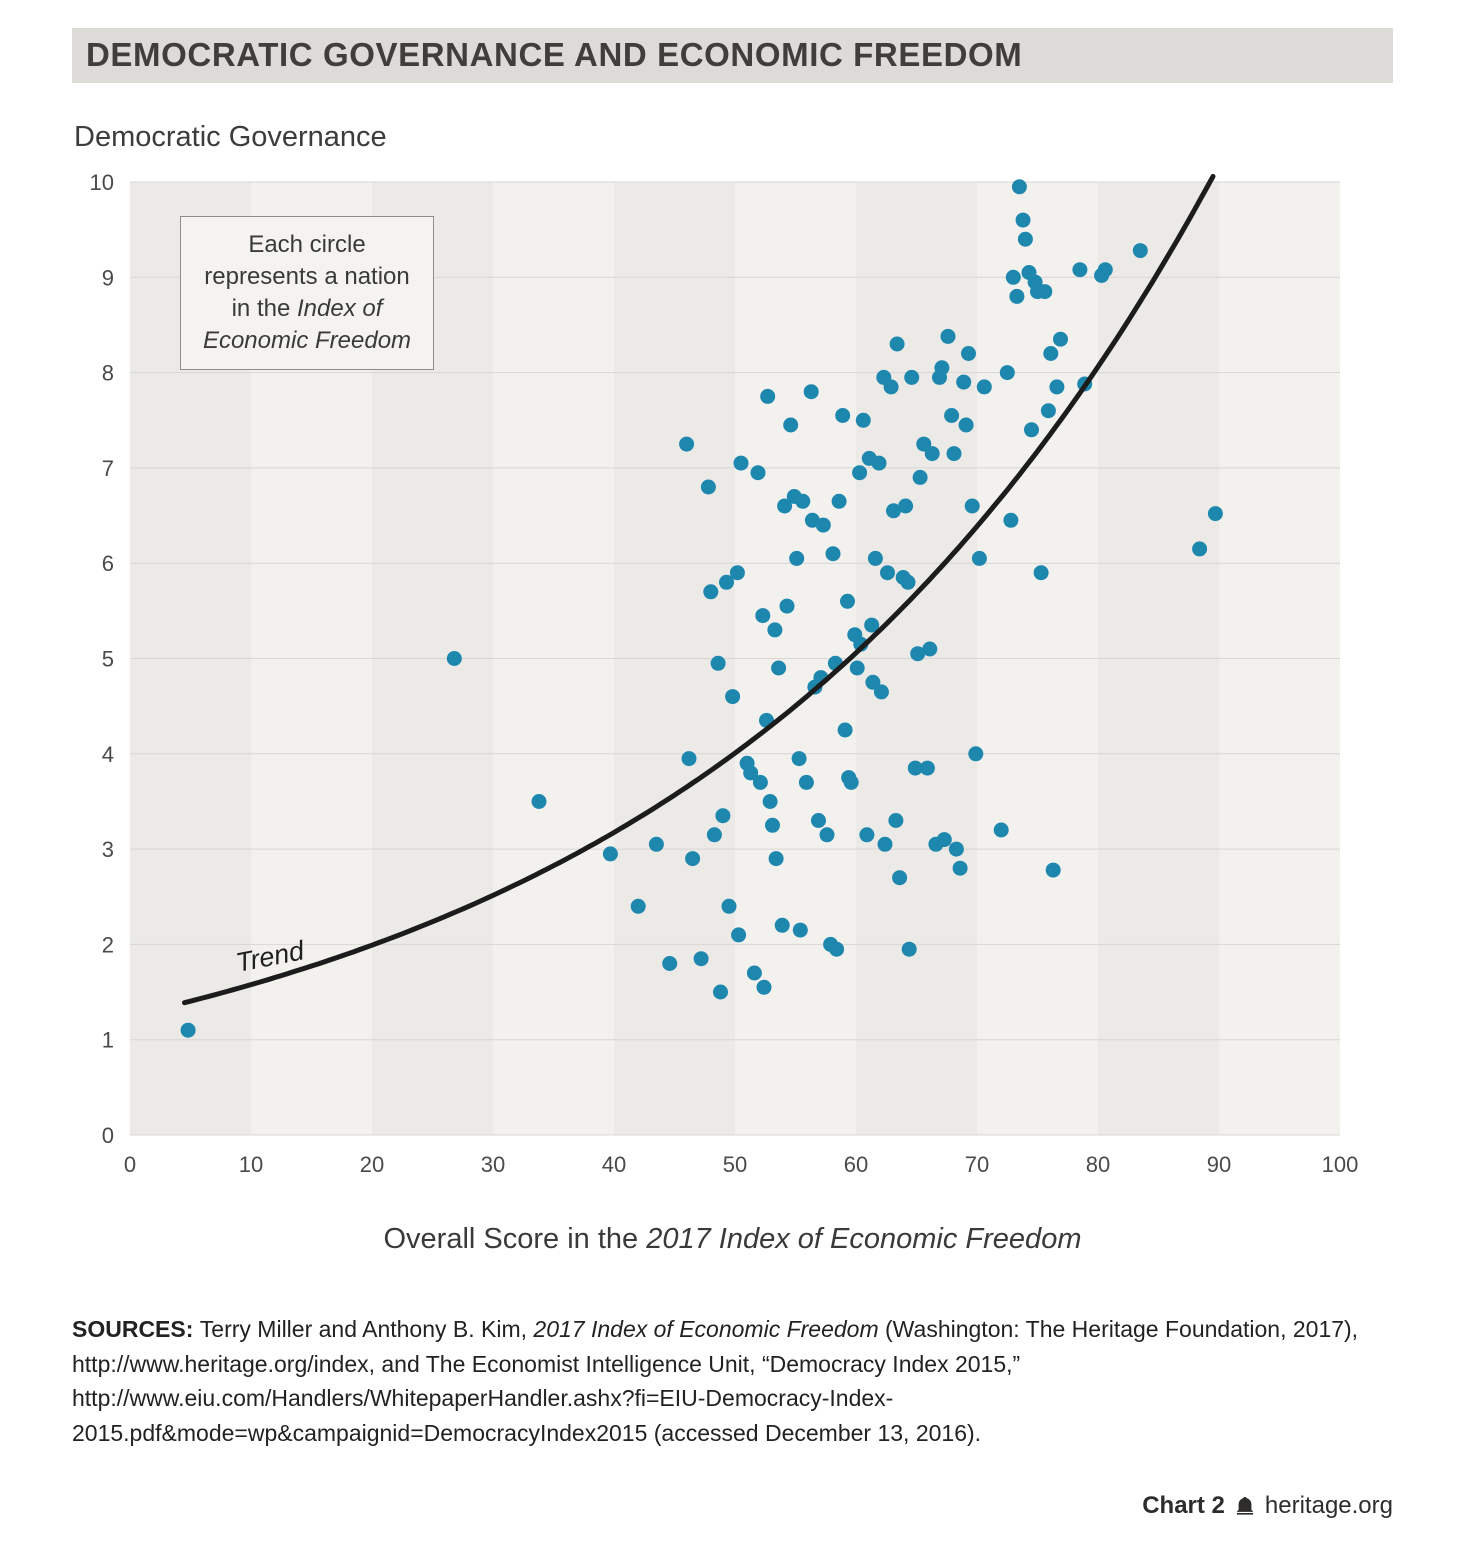 The image size is (1465, 1550). What do you see at coordinates (108, 754) in the screenshot?
I see `y-tick-label: 4` at bounding box center [108, 754].